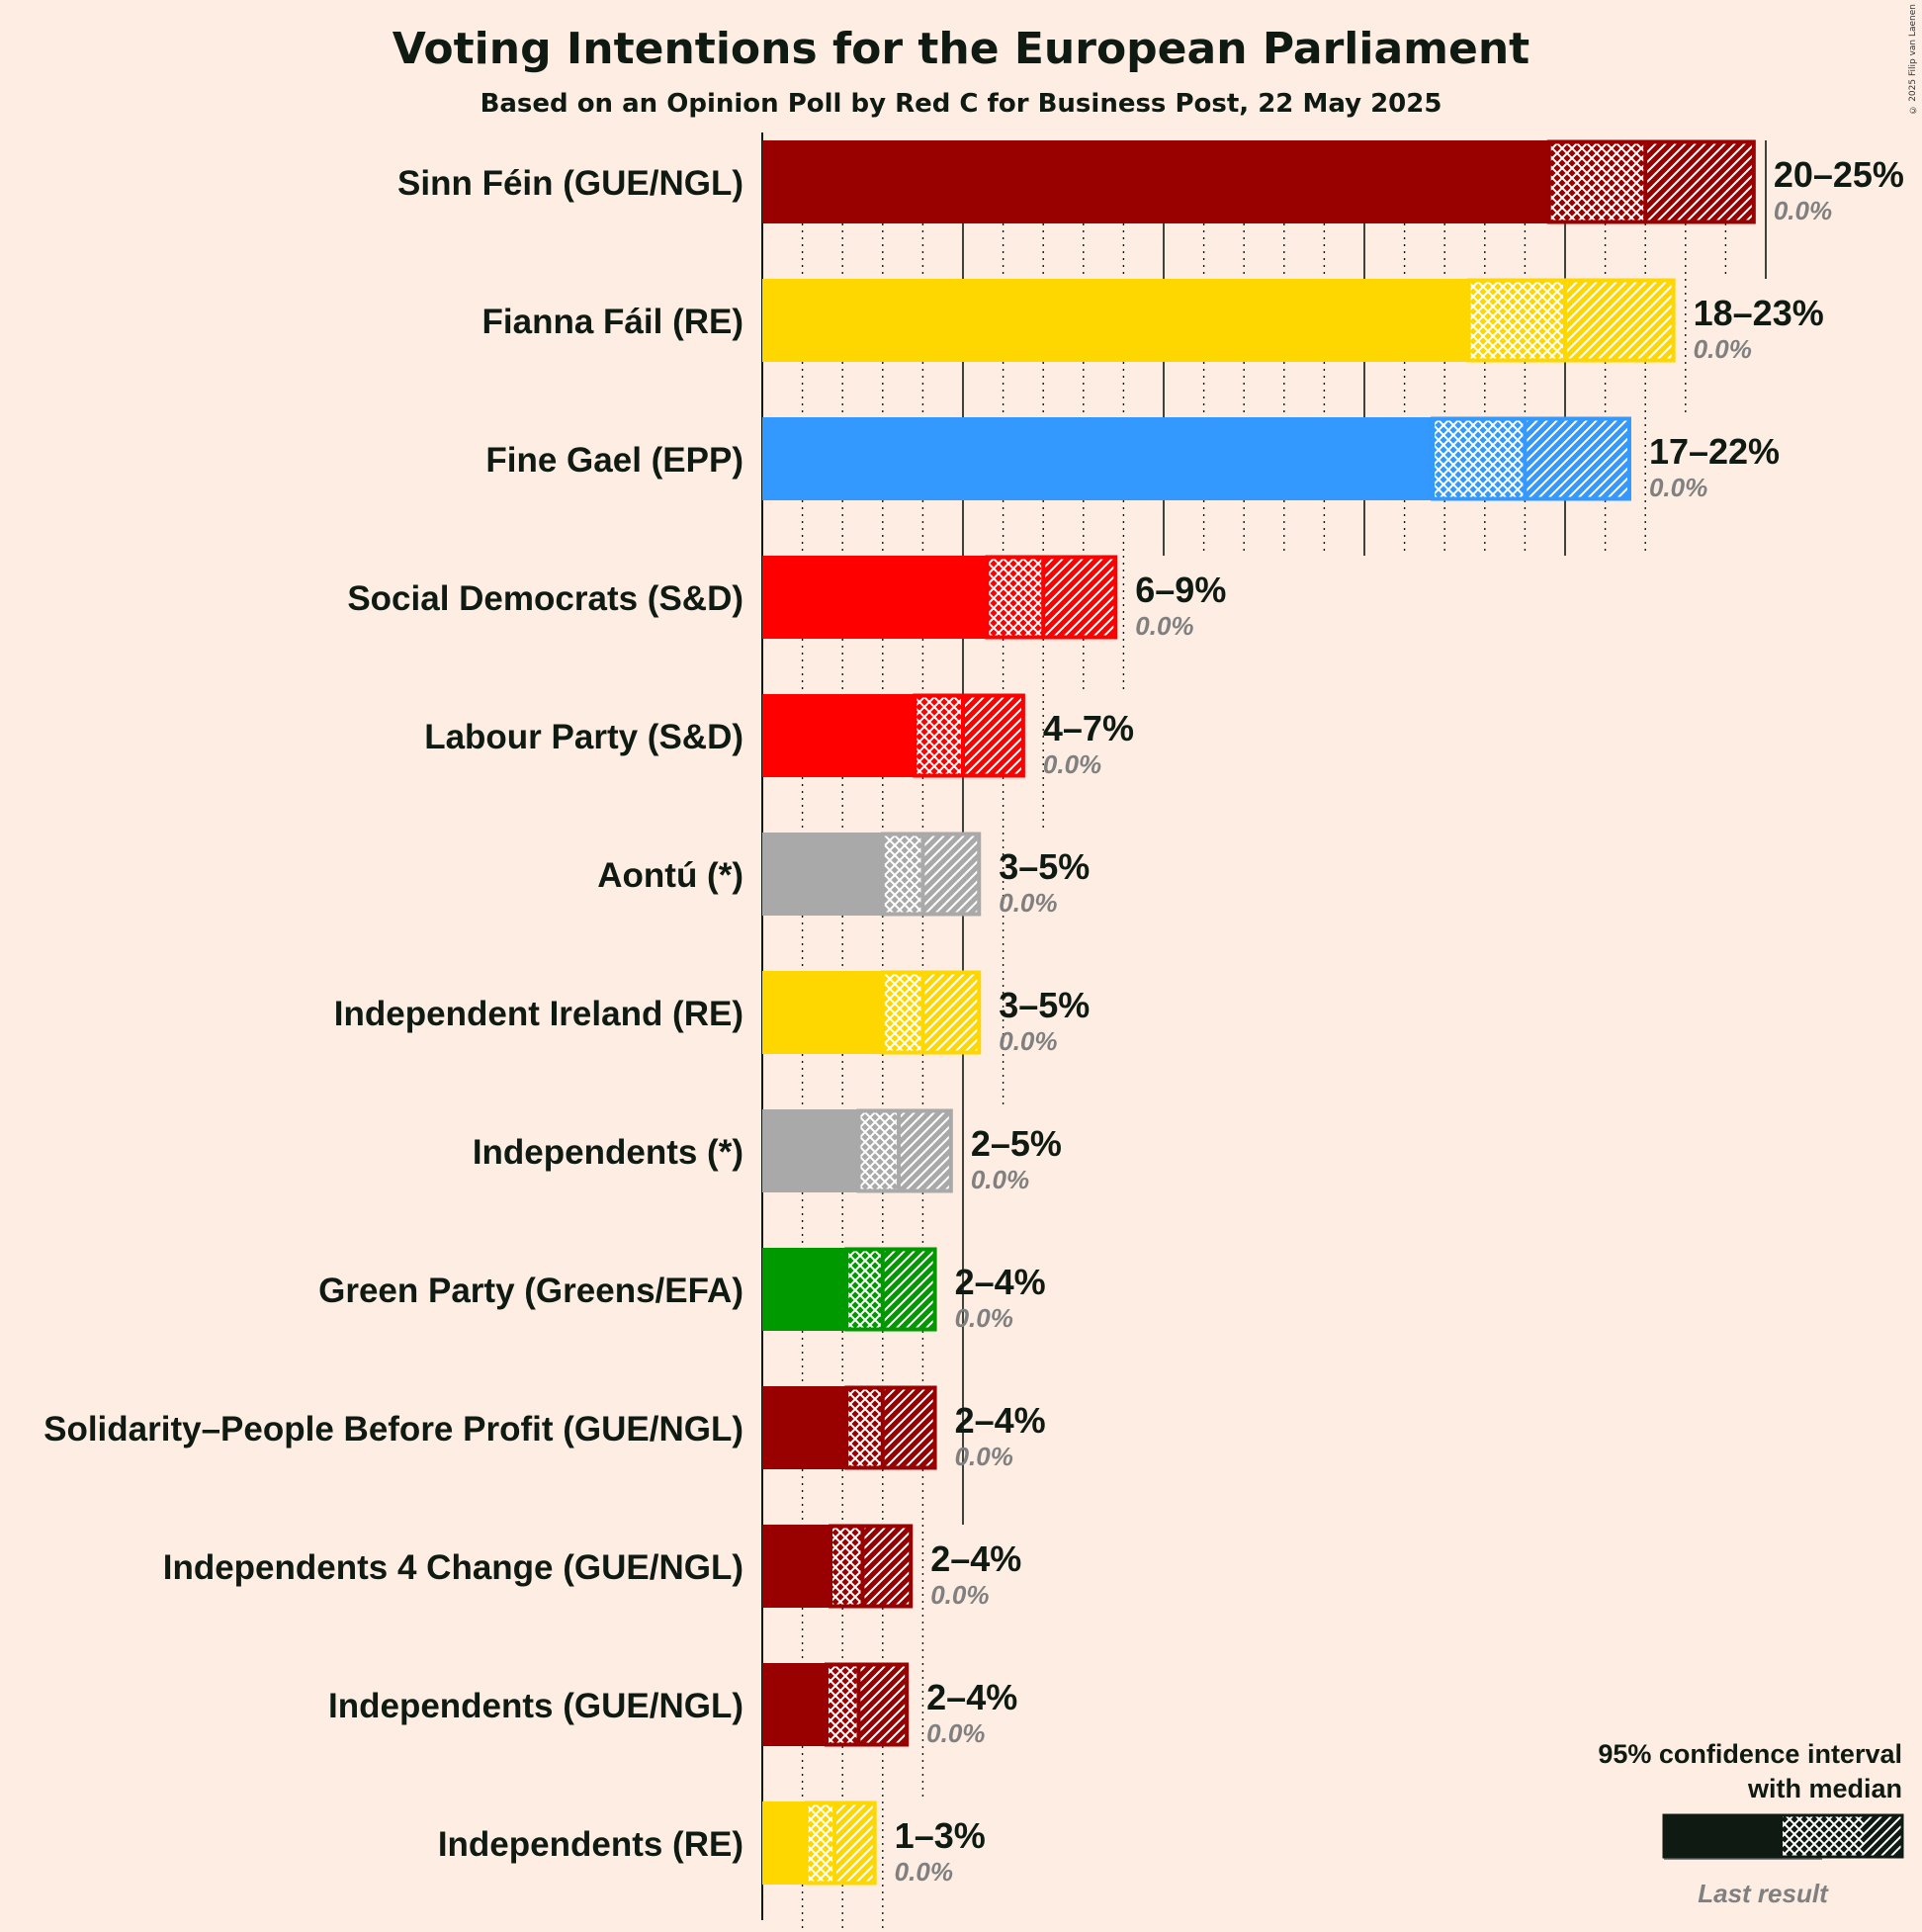 The height and width of the screenshot is (1932, 1922). I want to click on legend-line1: 95% confidence interval, so click(1750, 1754).